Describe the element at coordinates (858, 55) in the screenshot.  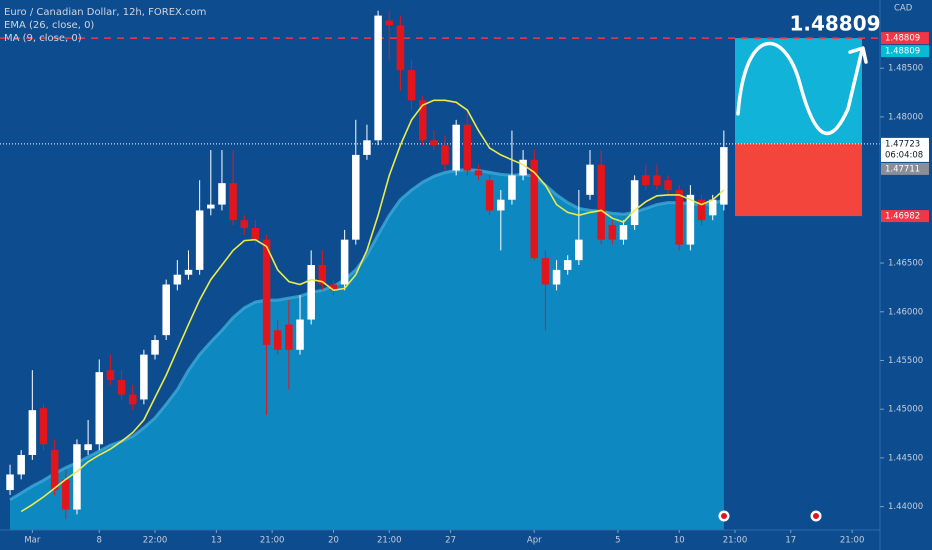
I see `forecast-arrow` at that location.